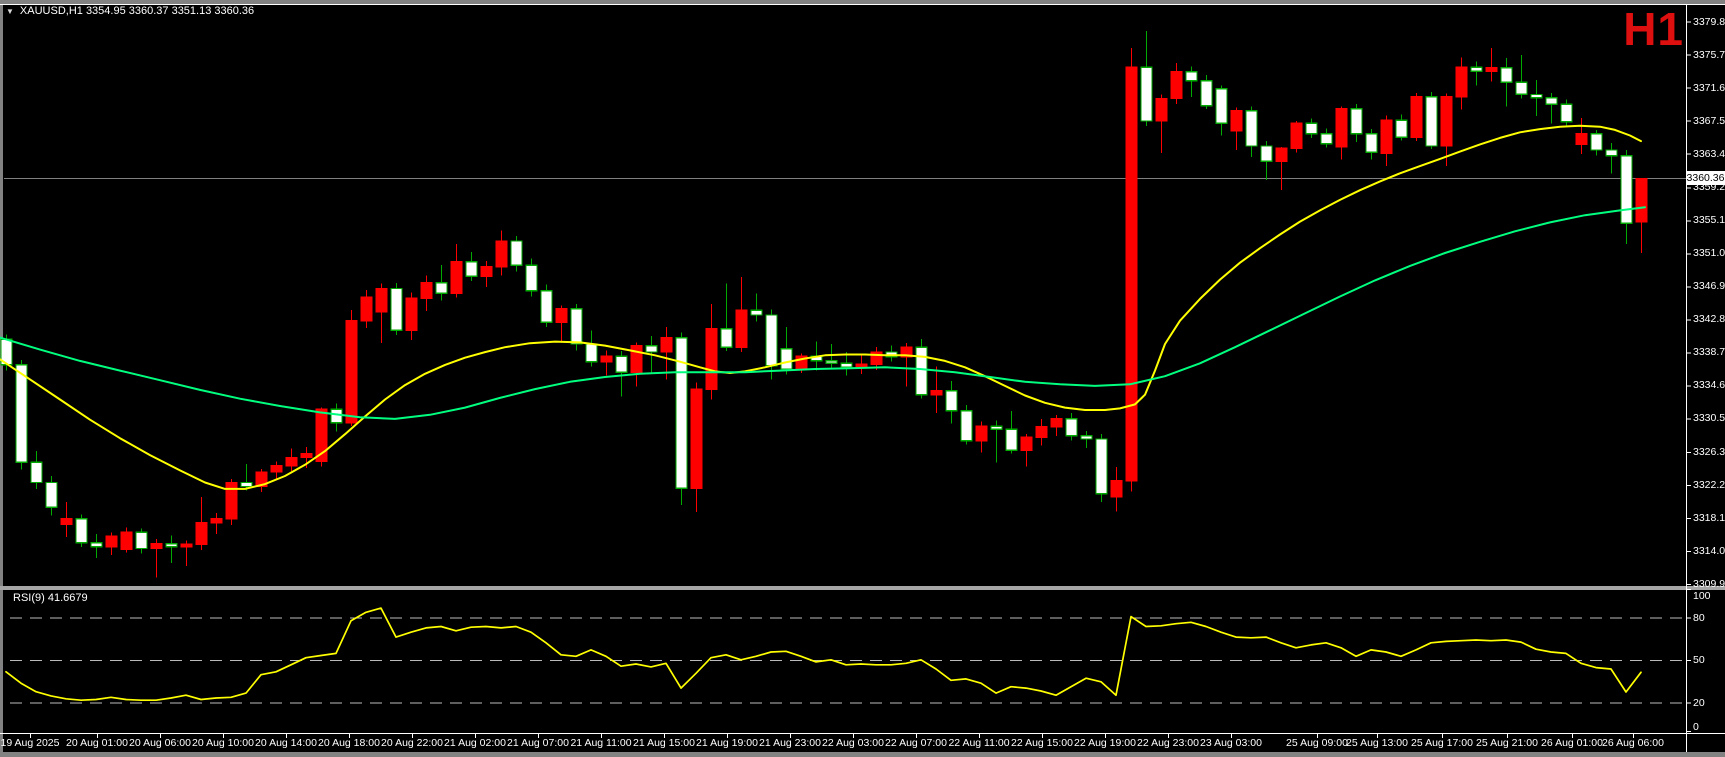  Describe the element at coordinates (1168, 743) in the screenshot. I see `time-axis-label: 22 Aug 23:00` at that location.